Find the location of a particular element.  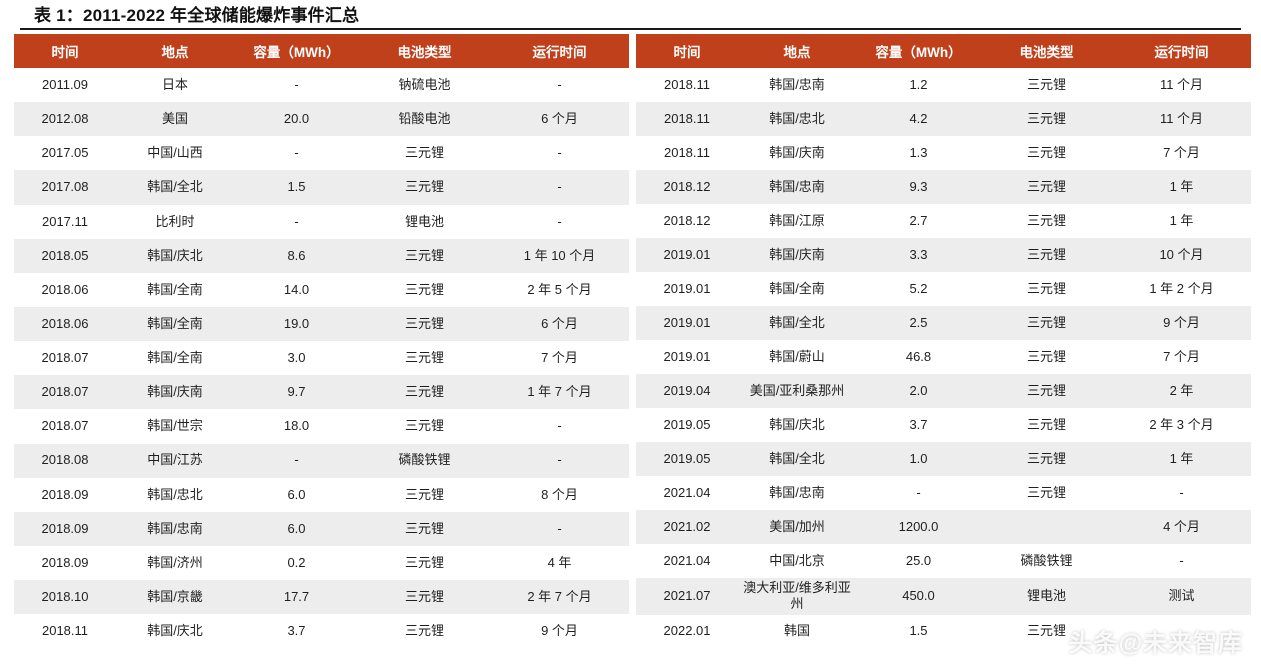

cell-time: 2022.01 is located at coordinates (687, 631).